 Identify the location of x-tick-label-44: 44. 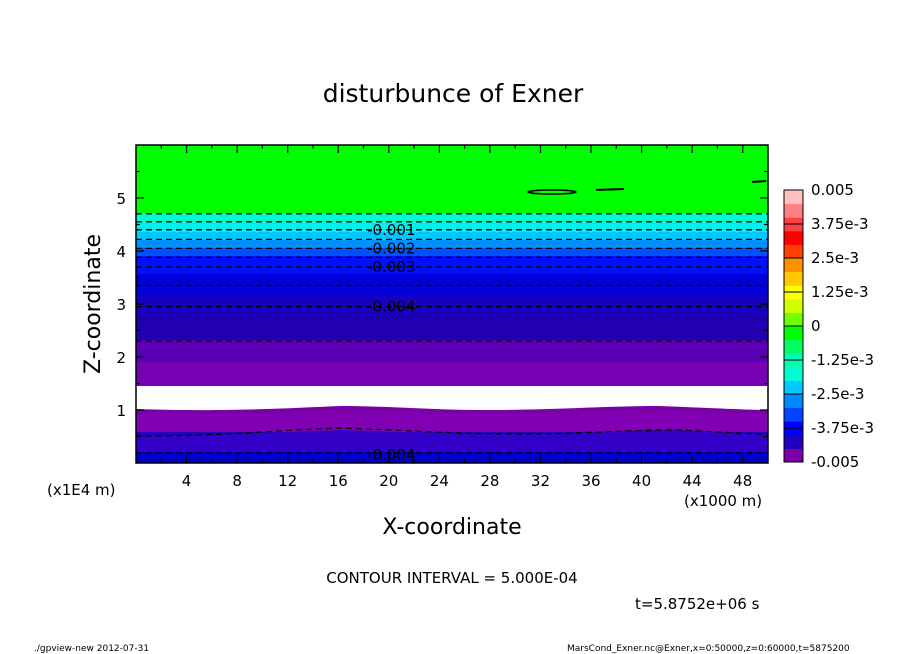
(692, 481).